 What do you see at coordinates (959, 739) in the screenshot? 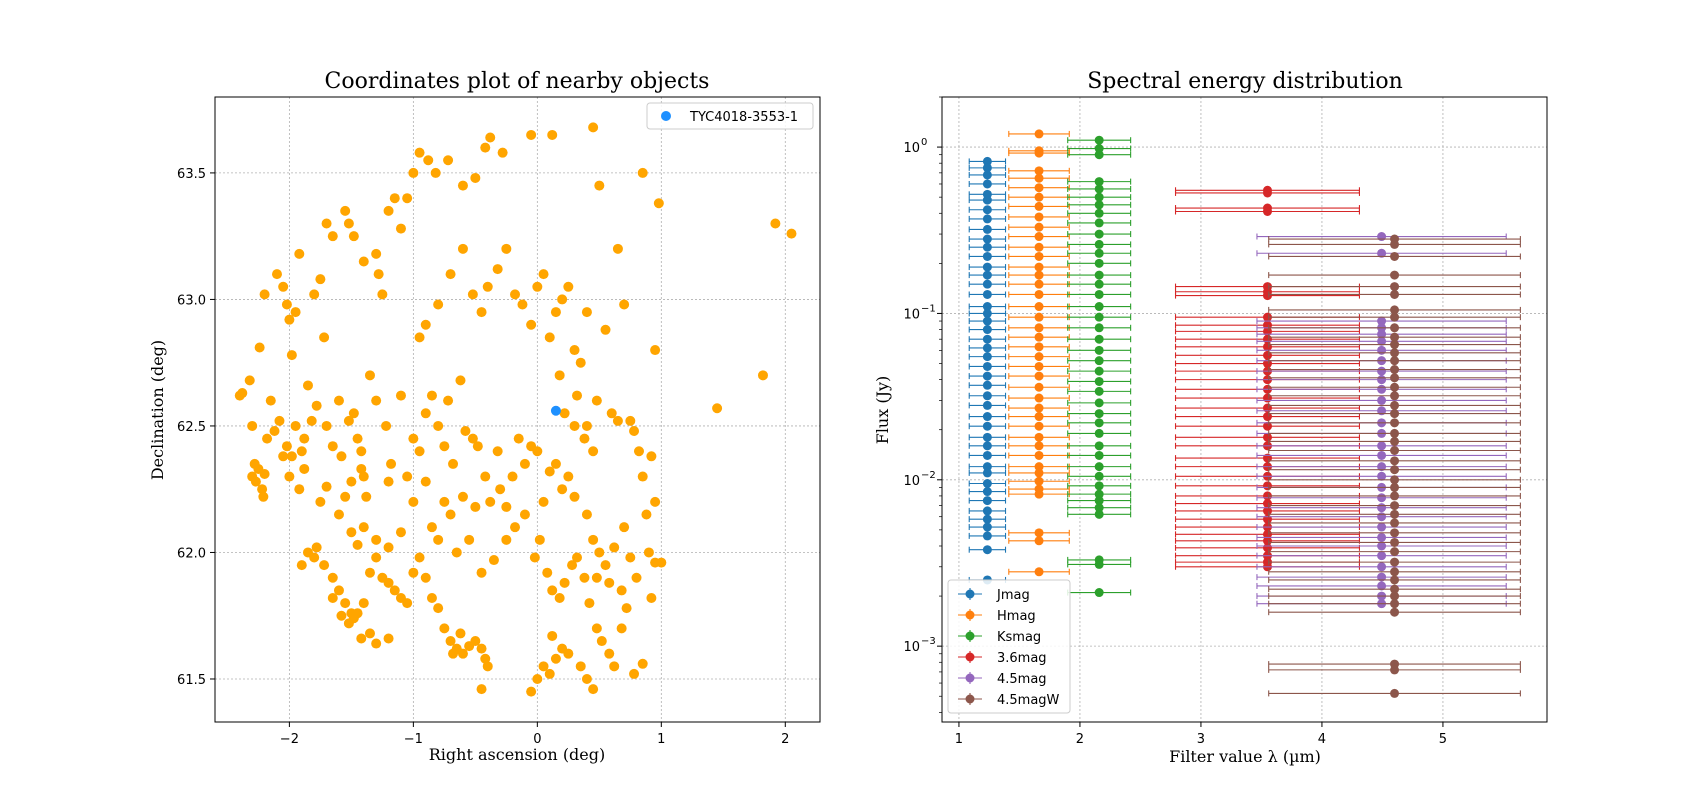
I see `sed-x-tick-label: 1` at bounding box center [959, 739].